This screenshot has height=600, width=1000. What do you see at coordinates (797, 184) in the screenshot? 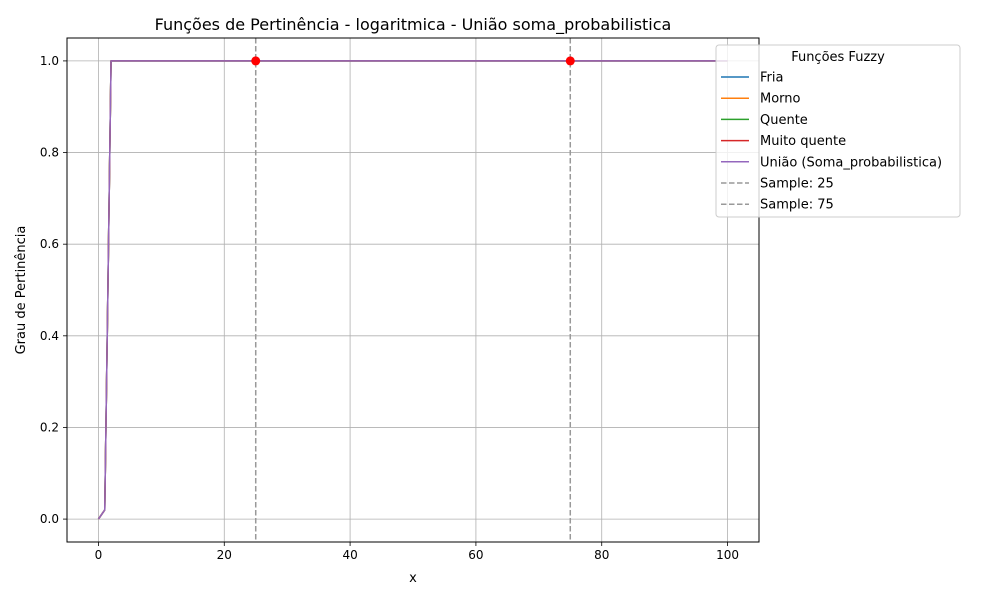
I see `legend-label: Sample: 25` at bounding box center [797, 184].